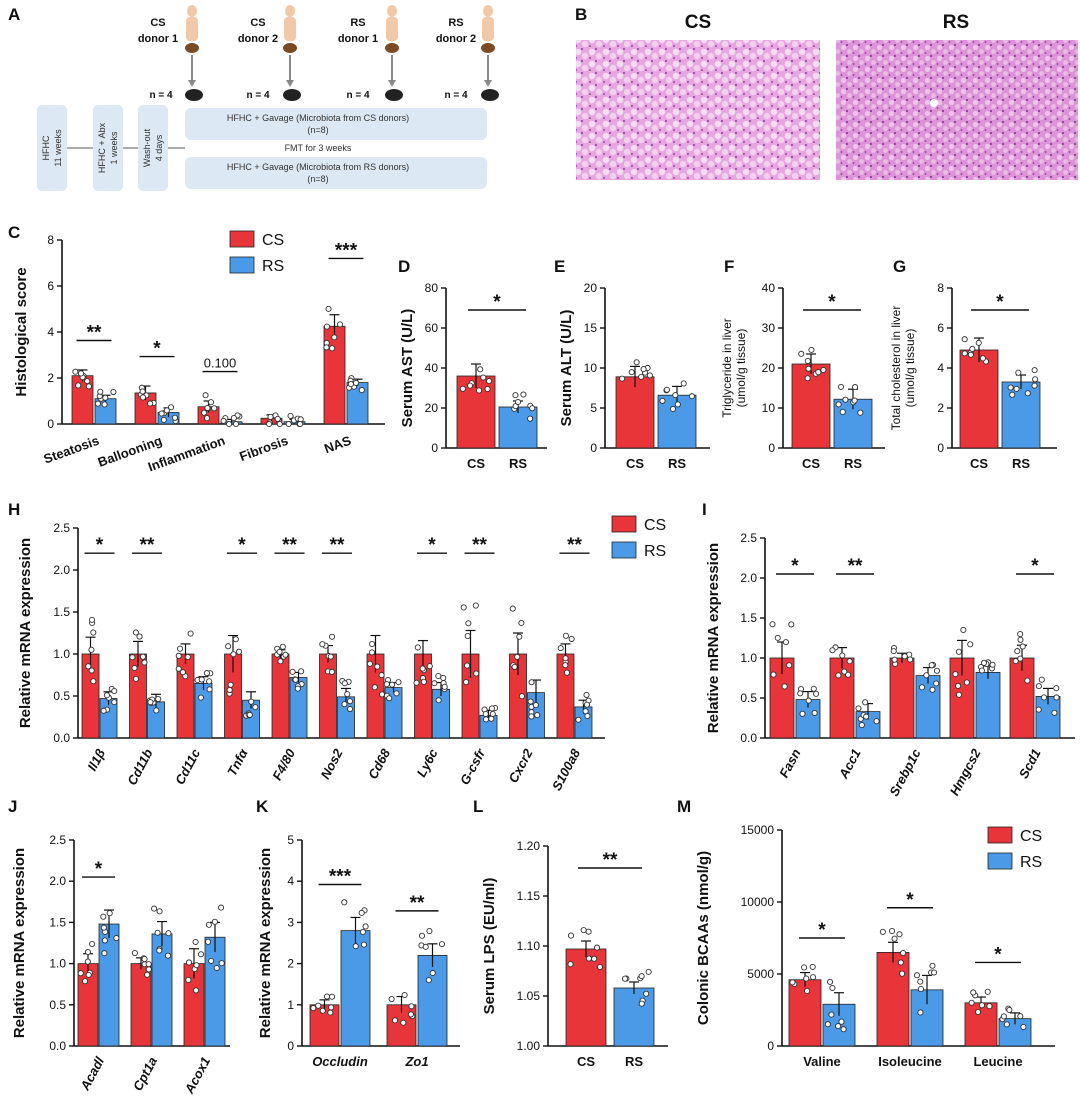 This screenshot has width=1080, height=1105. What do you see at coordinates (591, 328) in the screenshot?
I see `chart-e-y-tick-label: 15` at bounding box center [591, 328].